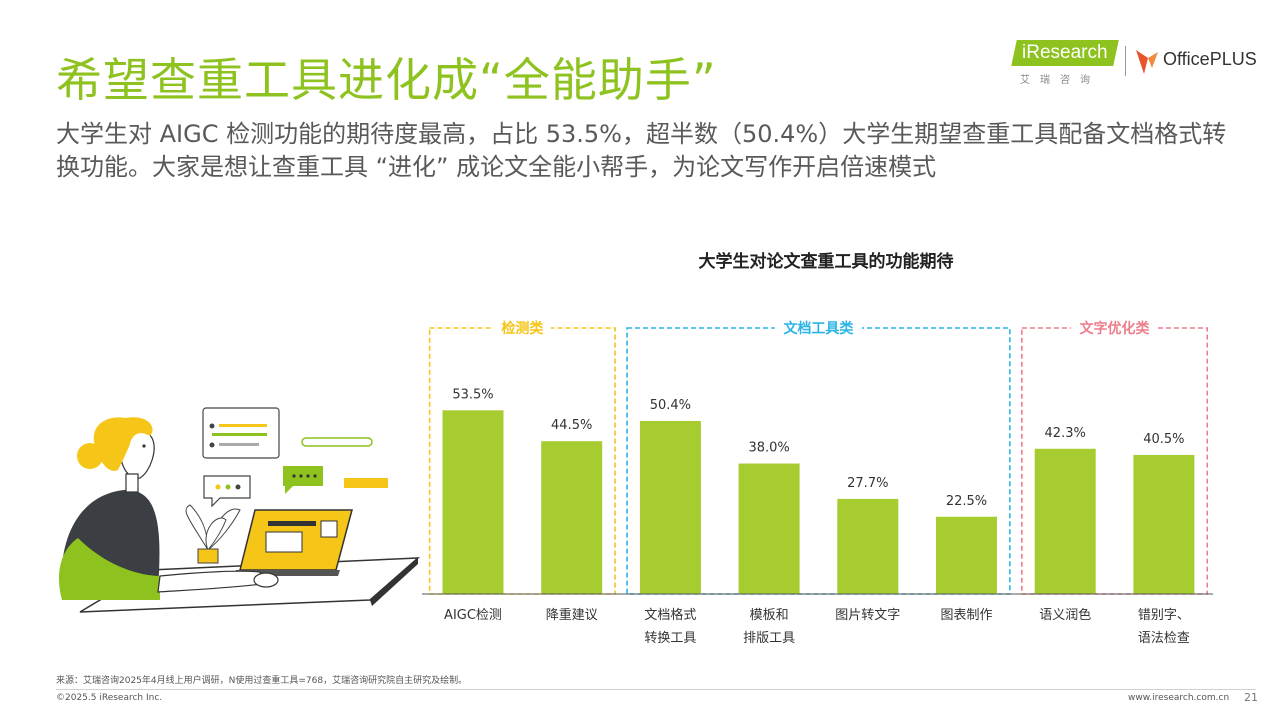 This screenshot has width=1280, height=720. Describe the element at coordinates (472, 394) in the screenshot. I see `value-label-0: 53.5%` at that location.